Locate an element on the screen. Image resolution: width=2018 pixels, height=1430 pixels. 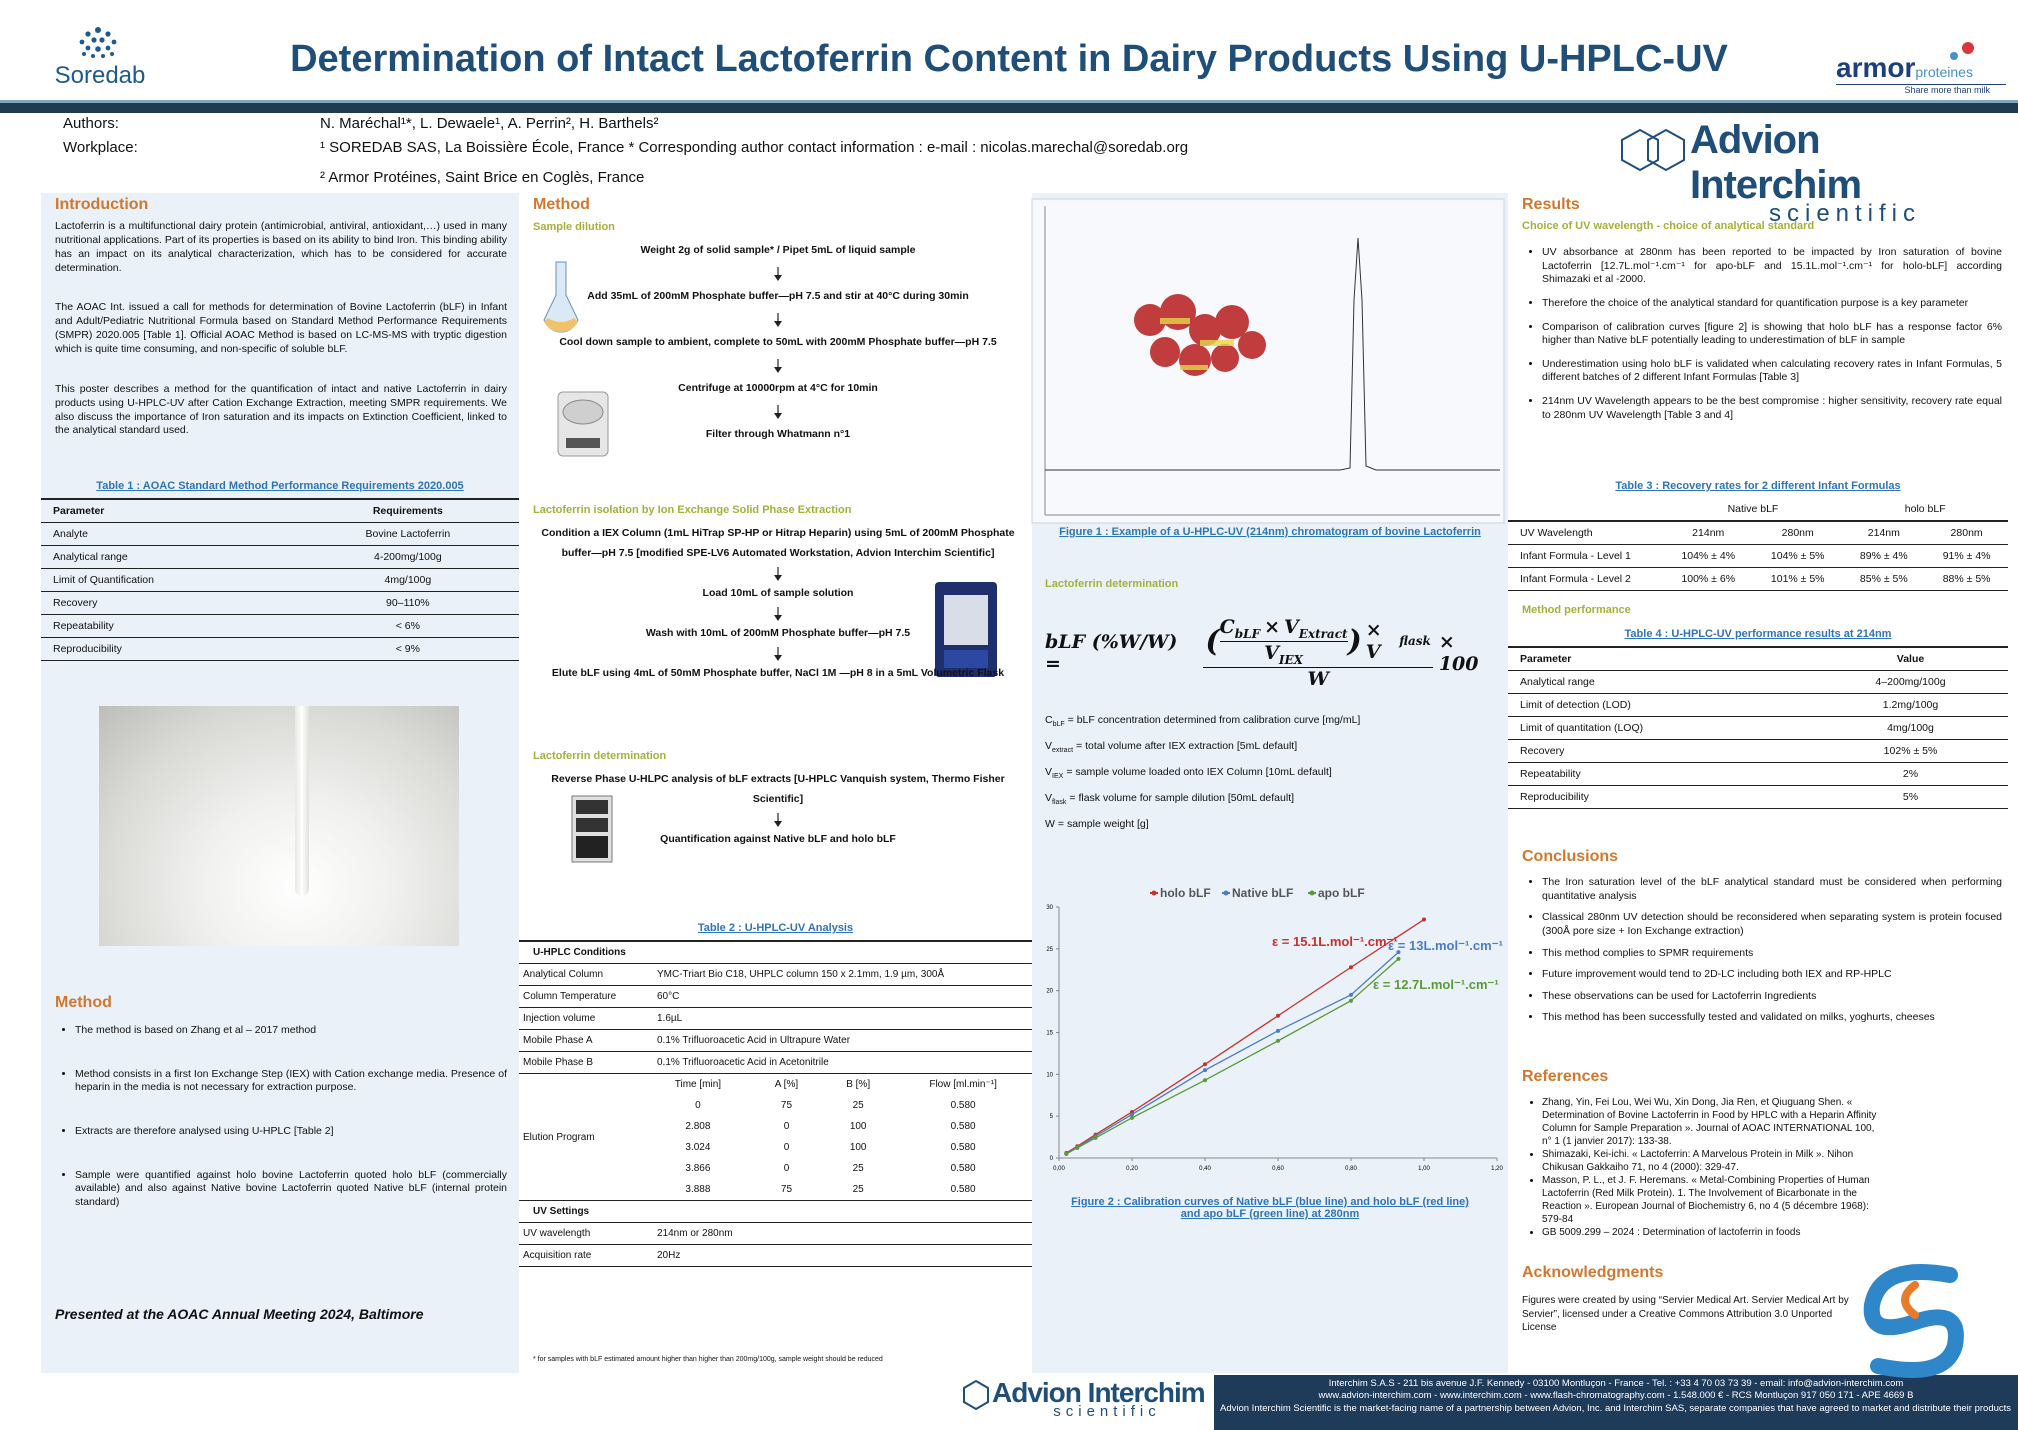
x-tick-label: 0,40 is located at coordinates (1205, 1169).